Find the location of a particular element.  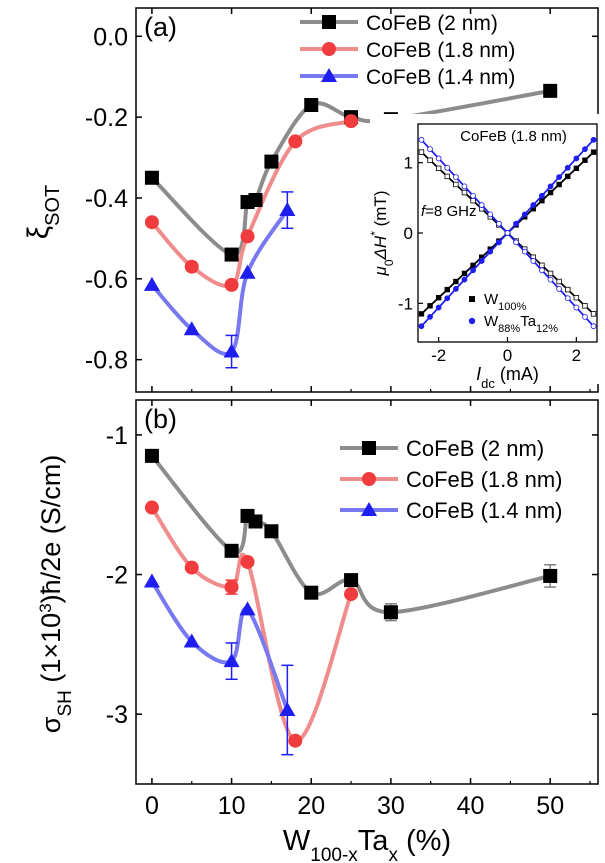

x-tick-label: 30 is located at coordinates (391, 806).